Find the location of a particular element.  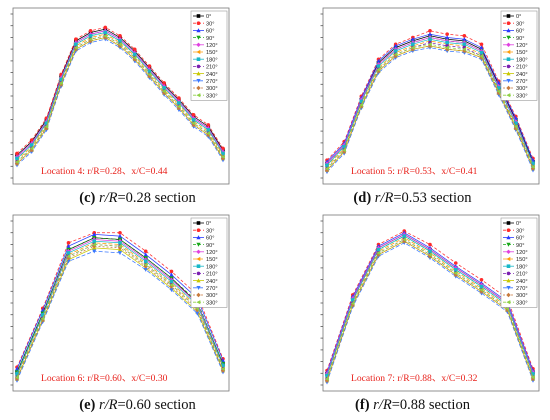

legend-label: 210° is located at coordinates (522, 68).